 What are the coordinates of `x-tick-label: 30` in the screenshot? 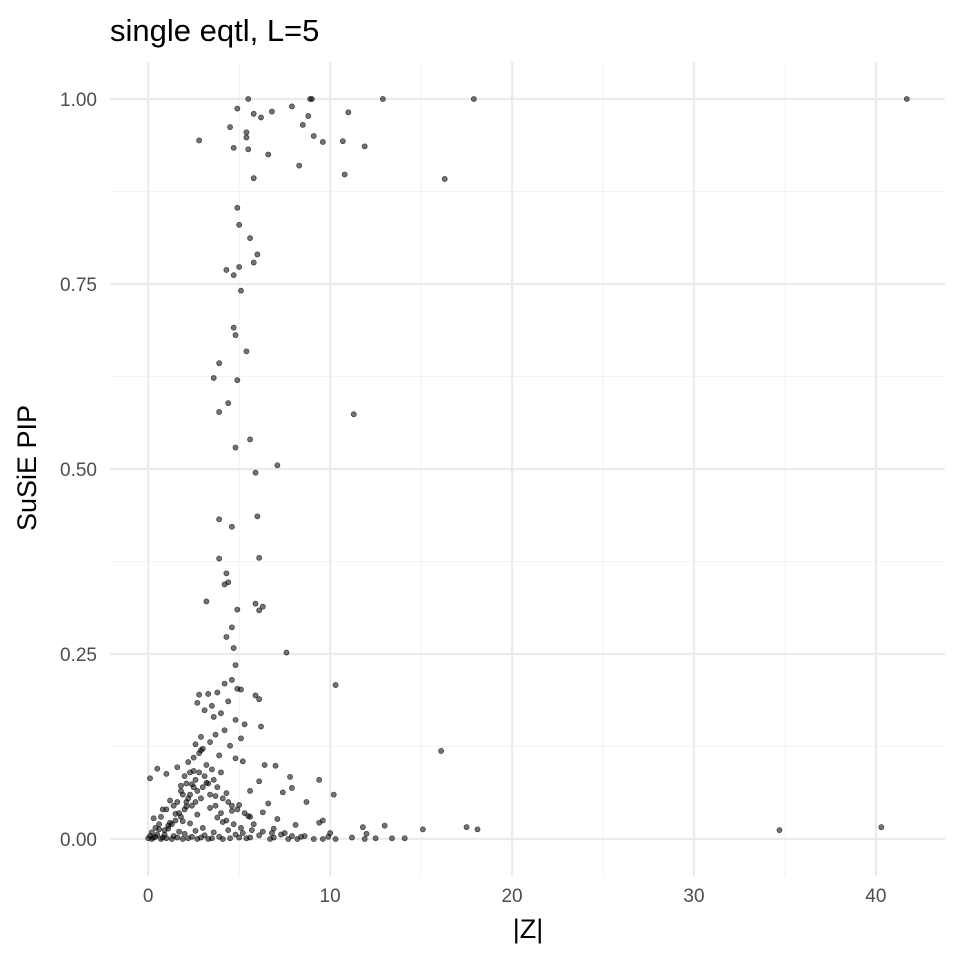 It's located at (693, 896).